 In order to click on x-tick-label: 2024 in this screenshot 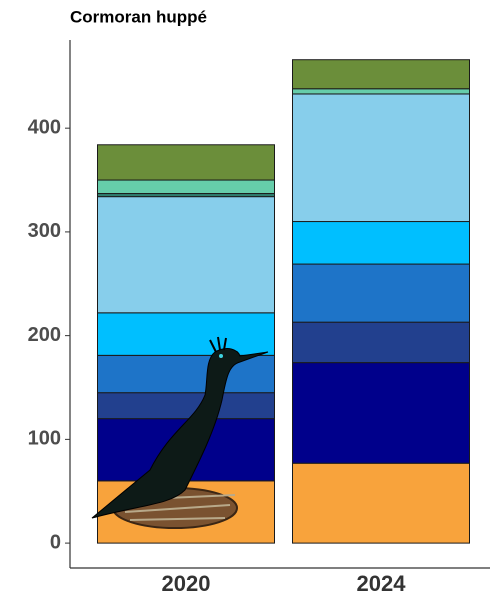, I will do `click(382, 583)`.